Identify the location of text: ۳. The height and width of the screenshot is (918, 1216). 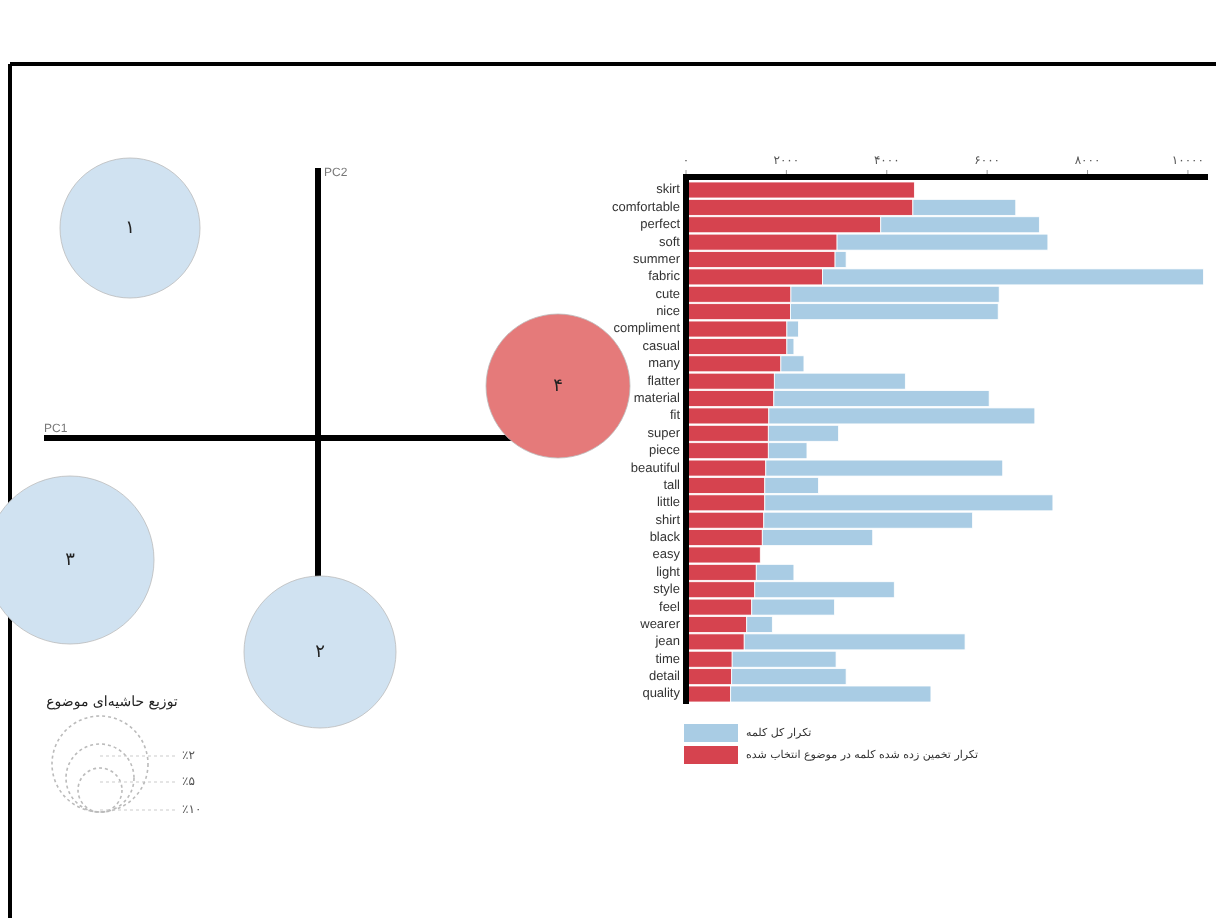
(70, 560).